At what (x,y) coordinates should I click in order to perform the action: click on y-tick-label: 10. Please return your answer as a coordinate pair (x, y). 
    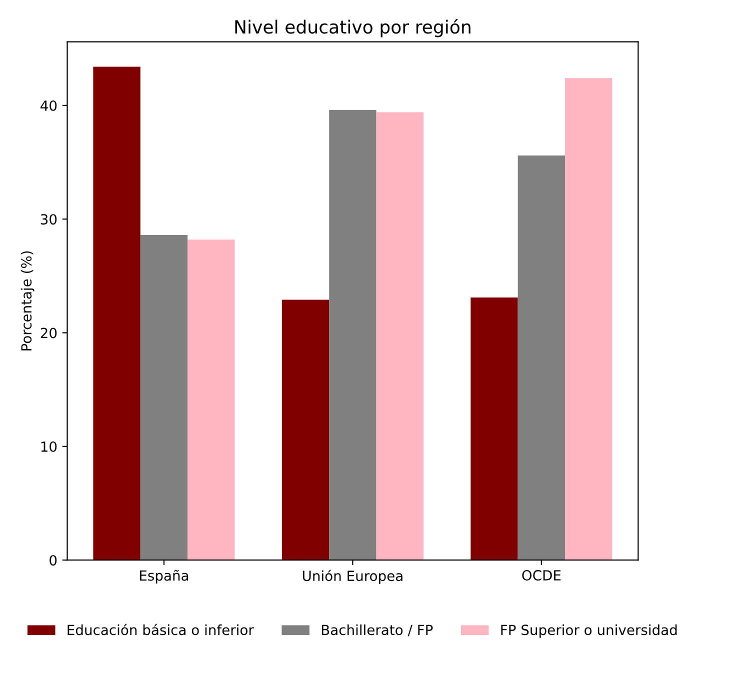
    Looking at the image, I should click on (49, 446).